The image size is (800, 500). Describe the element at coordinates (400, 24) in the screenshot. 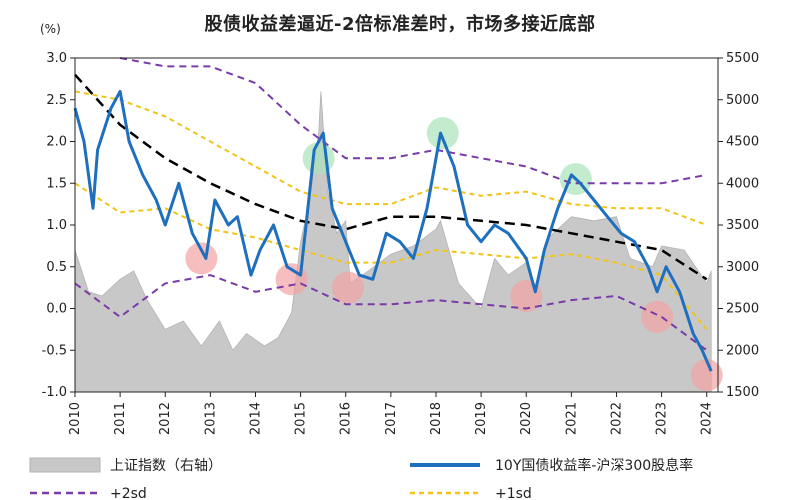

I see `chart-title: 股债收益差逼近-2倍标准差时，市场多接近底部` at that location.